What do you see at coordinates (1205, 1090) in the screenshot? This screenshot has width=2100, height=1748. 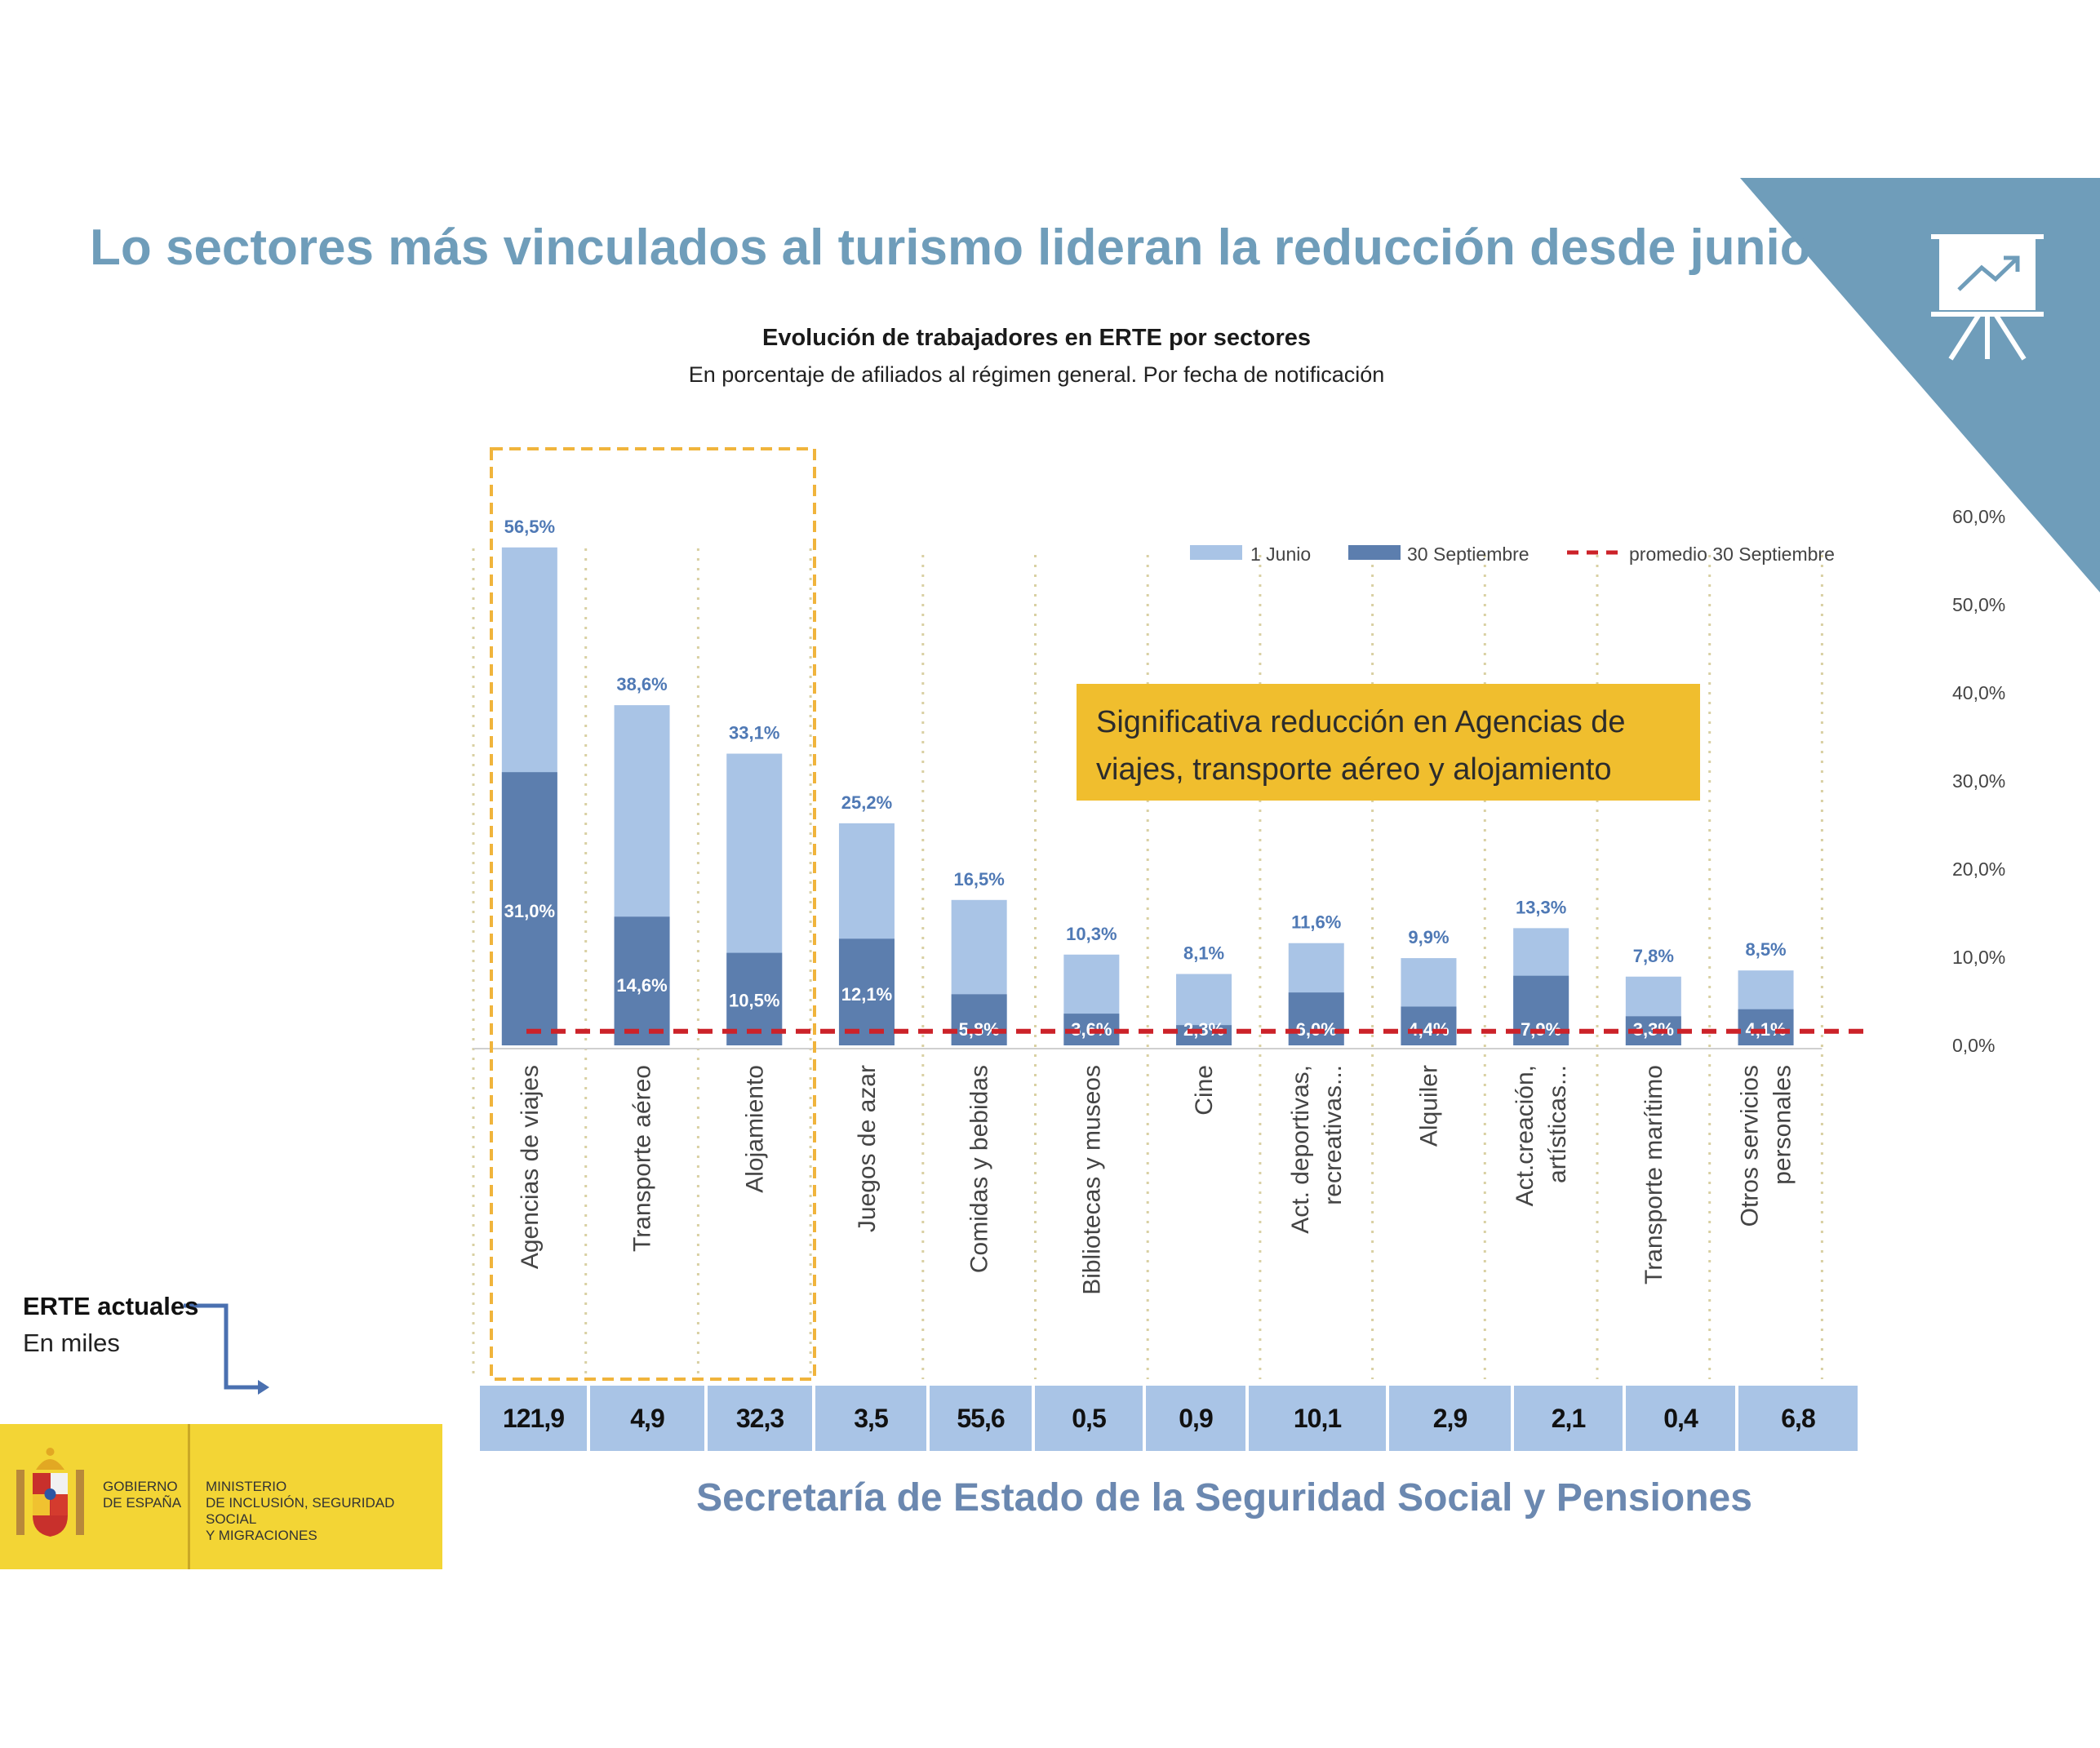 I see `category-label: Cine` at bounding box center [1205, 1090].